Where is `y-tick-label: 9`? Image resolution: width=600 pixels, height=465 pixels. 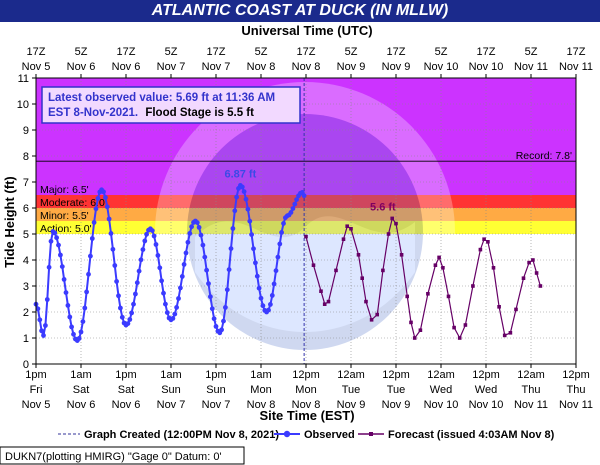
y-tick-label: 9 is located at coordinates (26, 131).